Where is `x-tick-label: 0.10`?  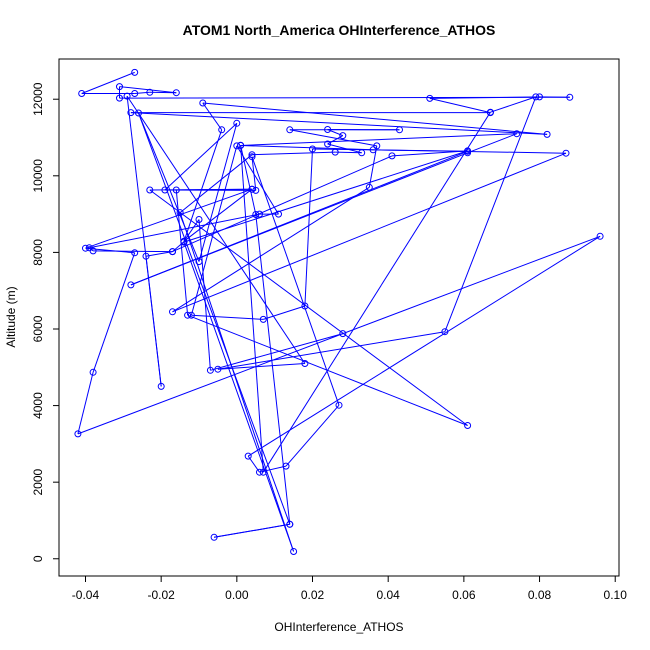
x-tick-label: 0.10 is located at coordinates (616, 595).